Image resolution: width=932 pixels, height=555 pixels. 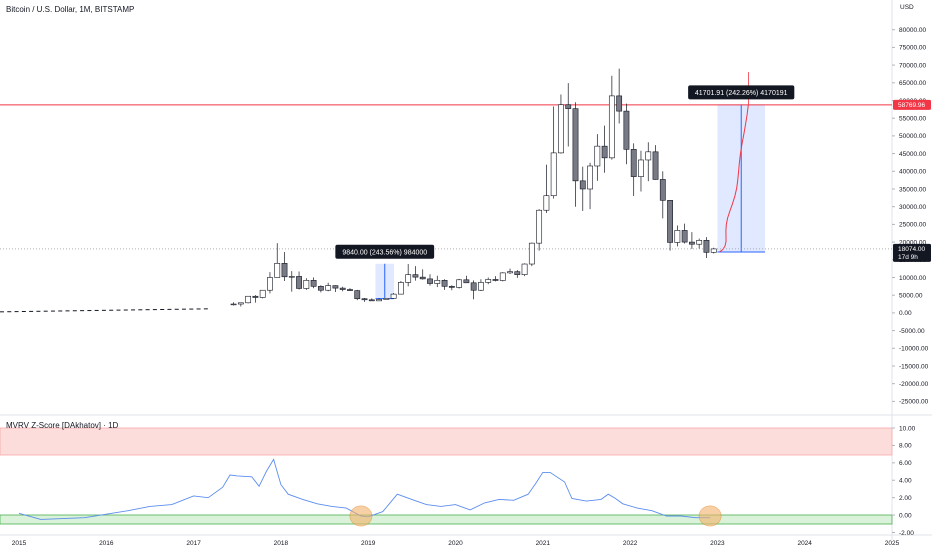 What do you see at coordinates (368, 543) in the screenshot?
I see `time-axis-label: 2019` at bounding box center [368, 543].